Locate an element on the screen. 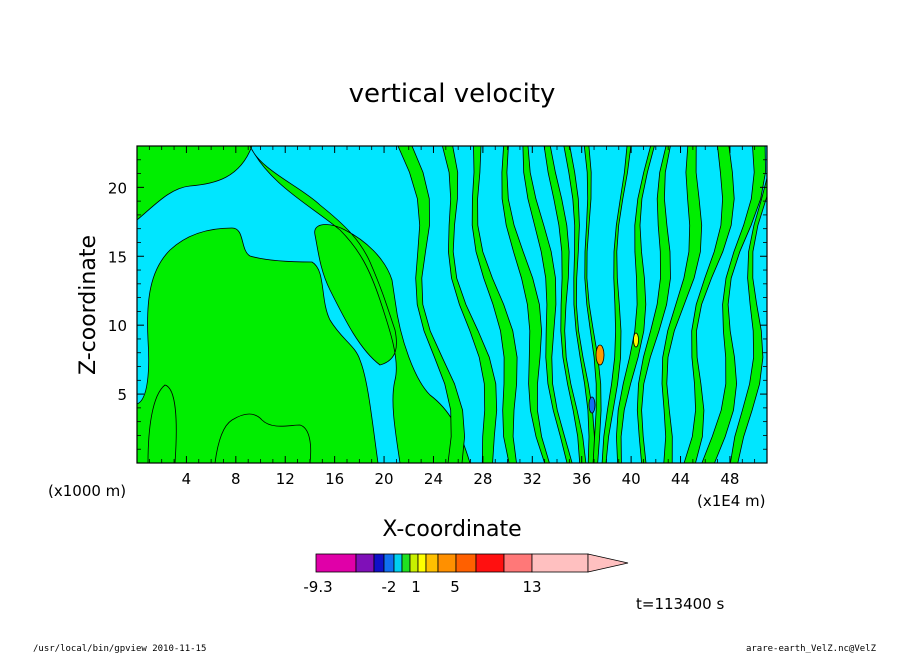 The image size is (904, 654). x-tick-label: 24 is located at coordinates (433, 479).